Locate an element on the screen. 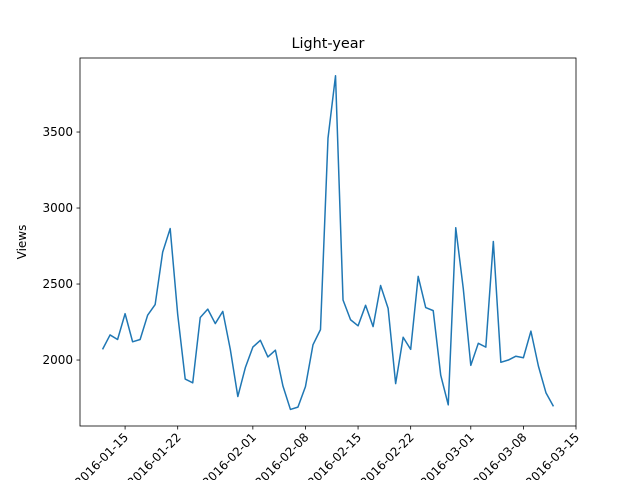 The width and height of the screenshot is (640, 480). y-tick-label: 2500 is located at coordinates (57, 284).